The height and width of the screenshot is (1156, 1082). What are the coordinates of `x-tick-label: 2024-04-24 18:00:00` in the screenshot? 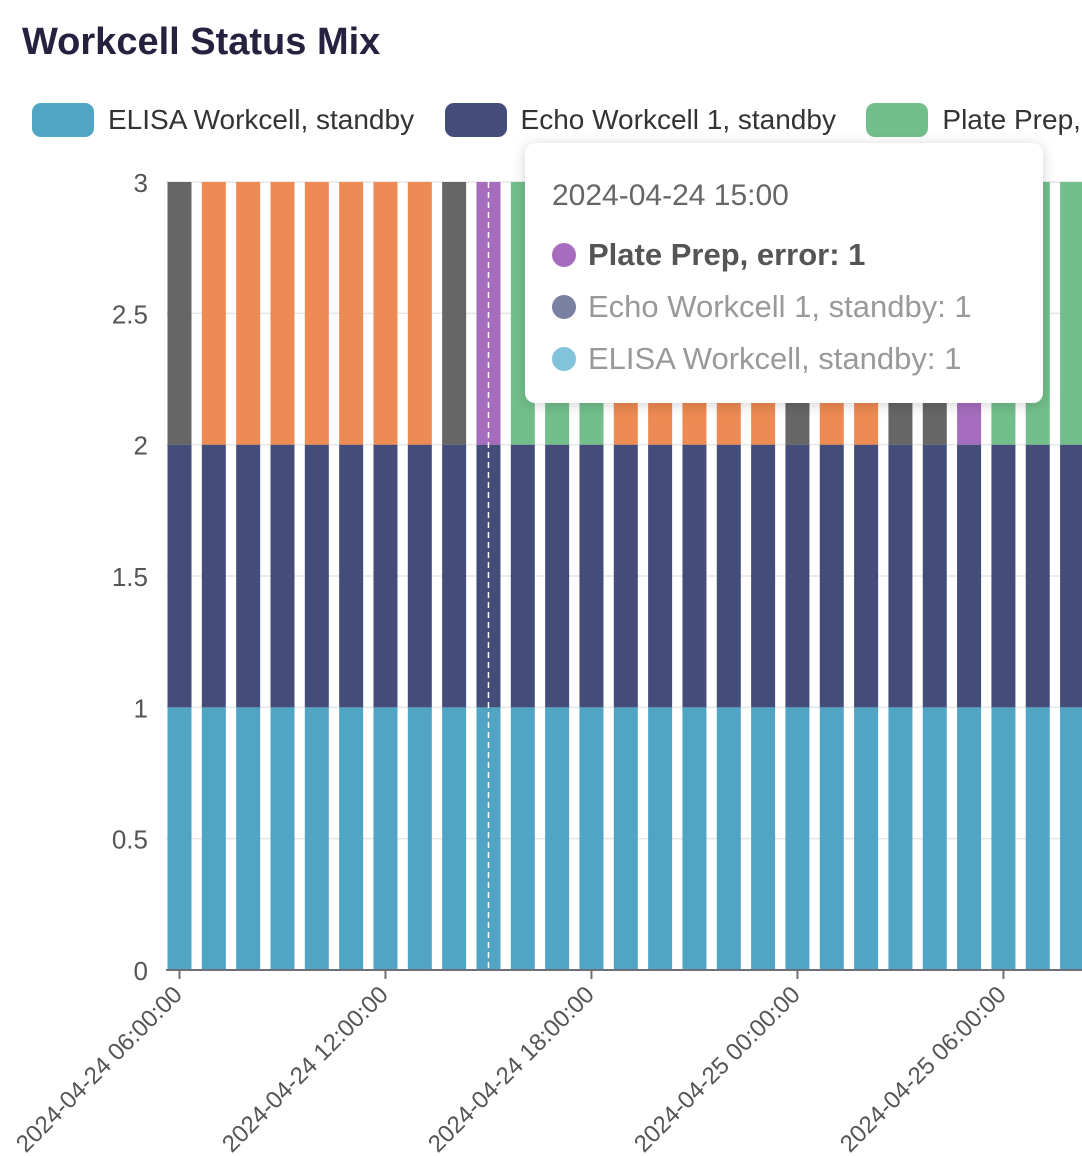 It's located at (511, 1068).